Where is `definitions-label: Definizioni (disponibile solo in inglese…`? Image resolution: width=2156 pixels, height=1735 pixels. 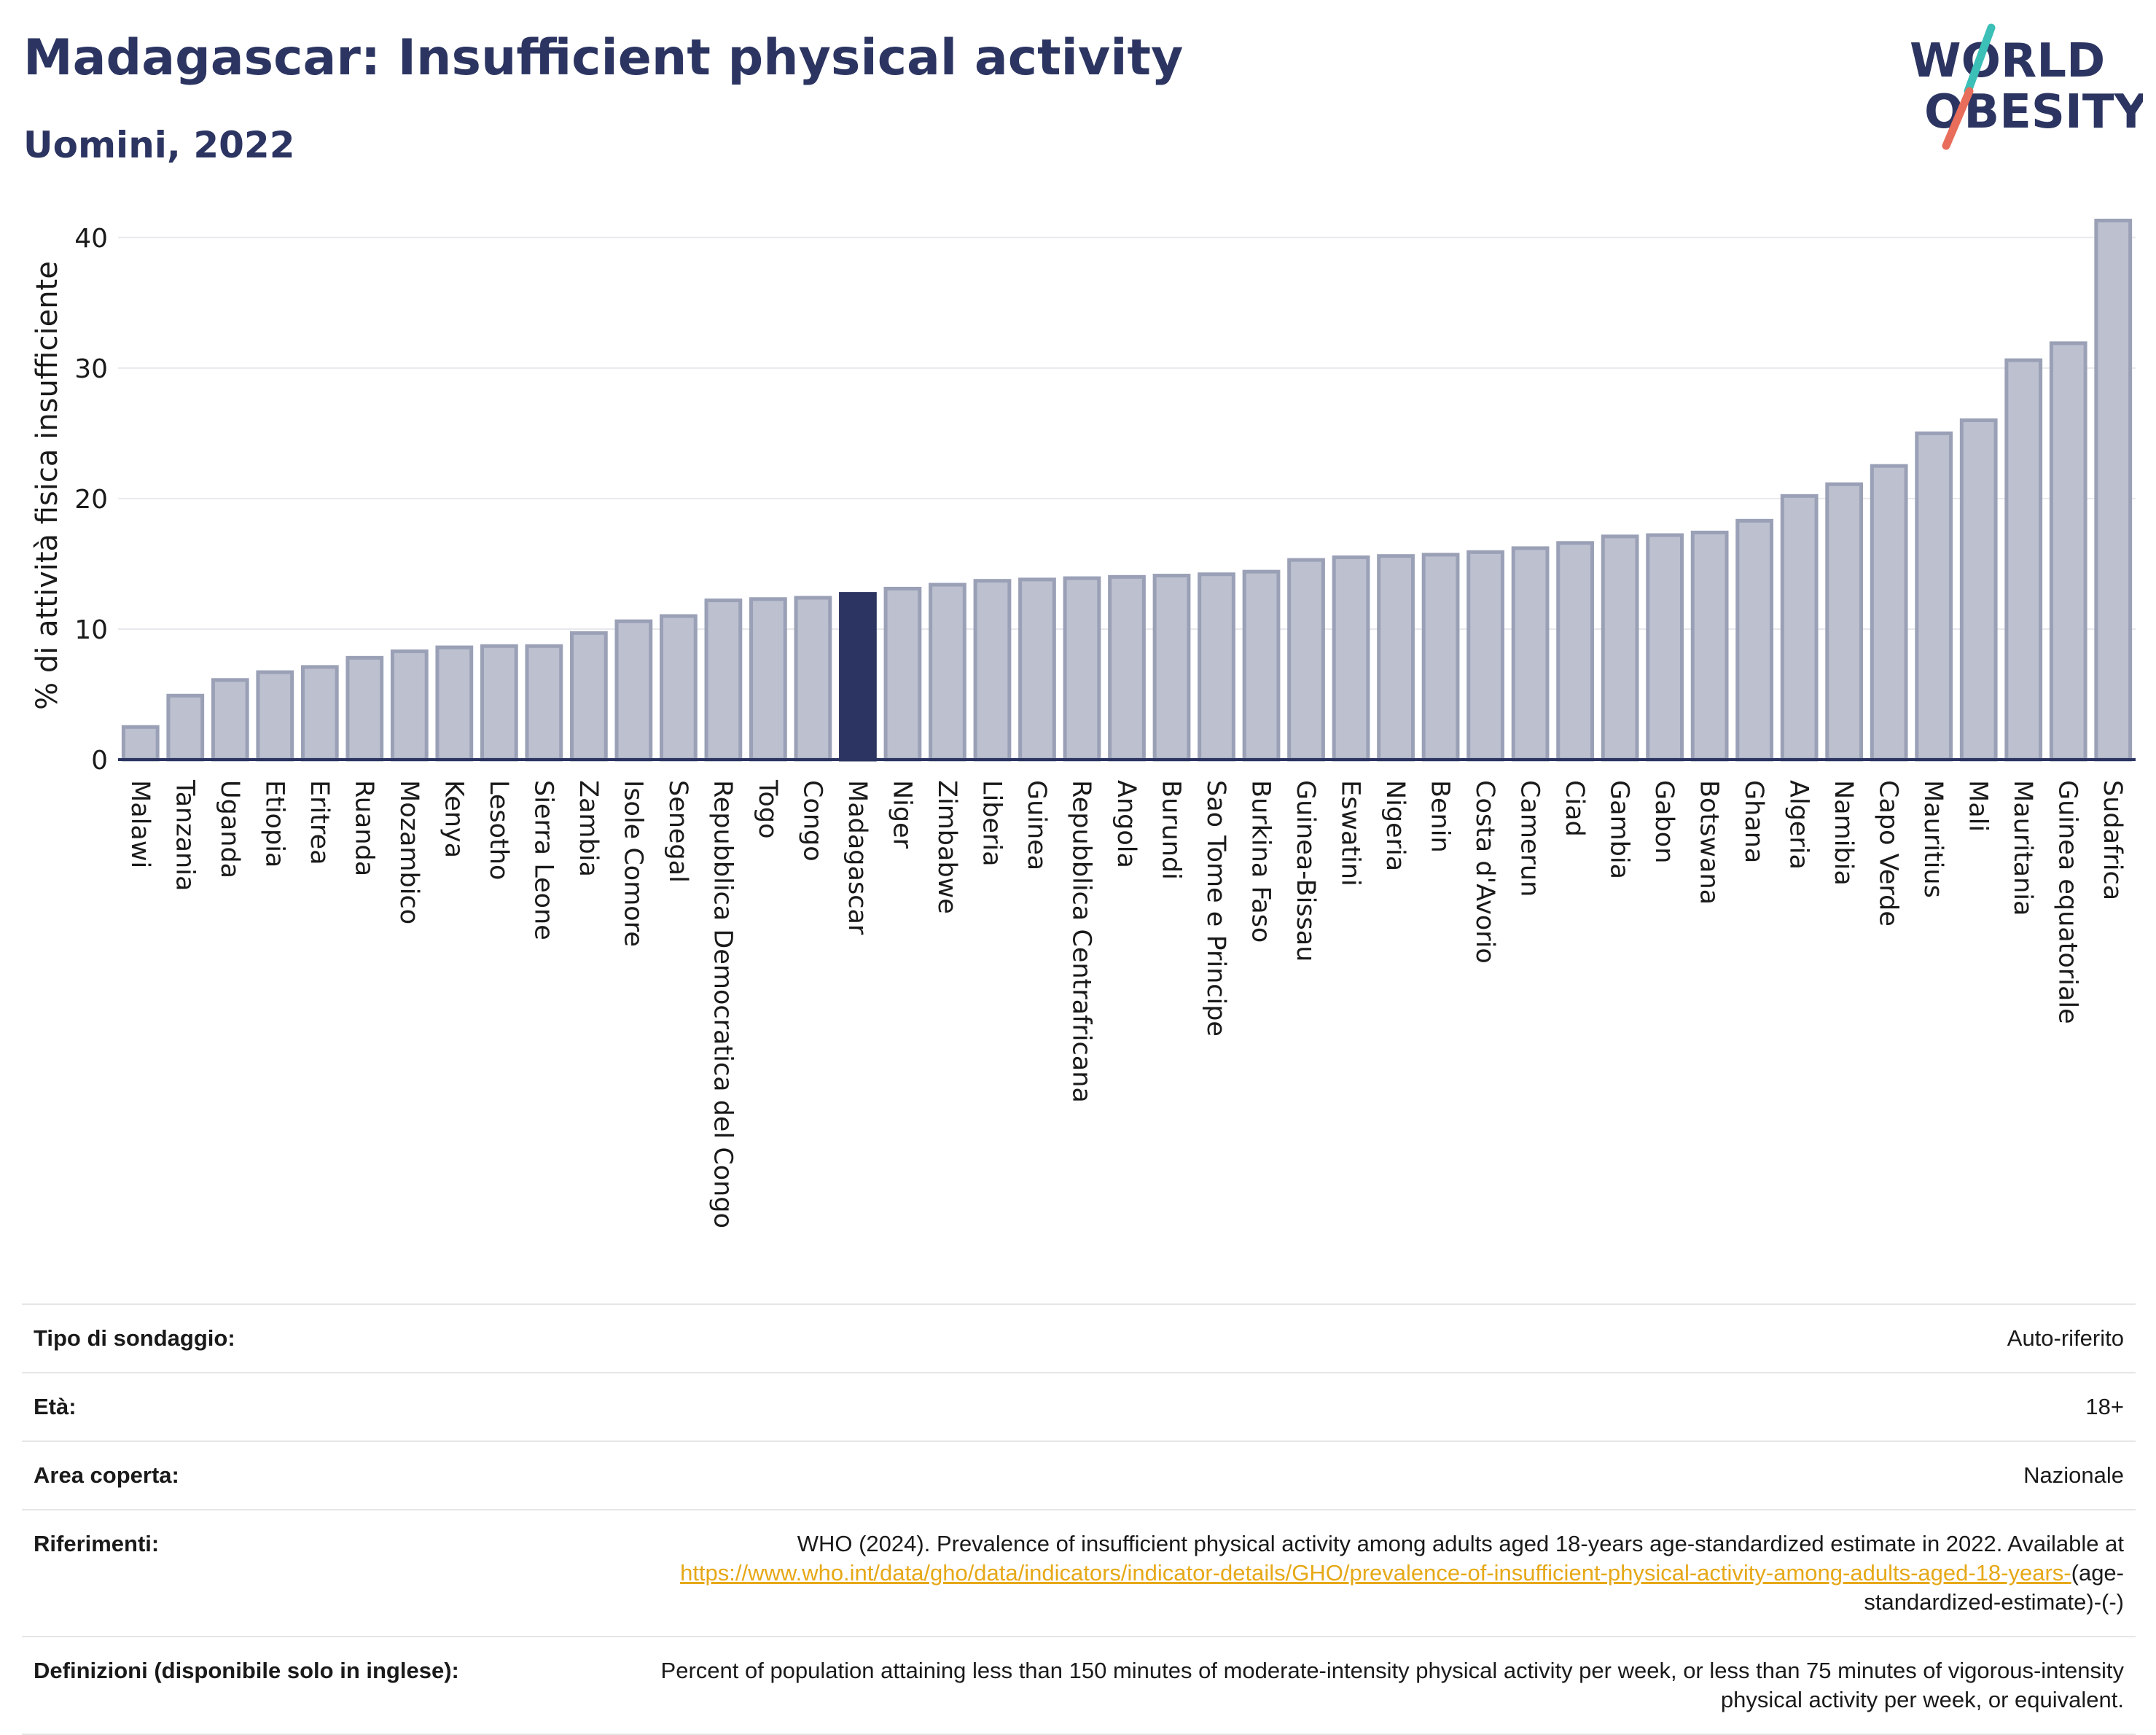
definitions-label: Definizioni (disponibile solo in inglese… is located at coordinates (311, 1686).